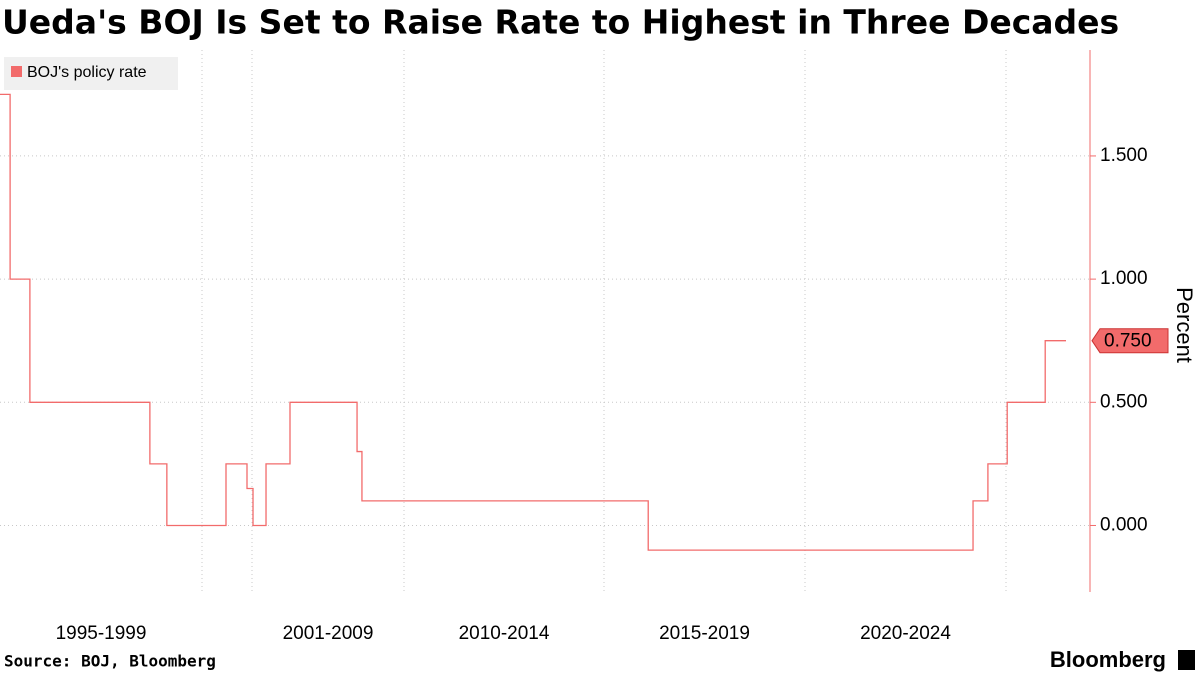 The image size is (1200, 675). What do you see at coordinates (328, 633) in the screenshot?
I see `x-tick-label: 2001-2009` at bounding box center [328, 633].